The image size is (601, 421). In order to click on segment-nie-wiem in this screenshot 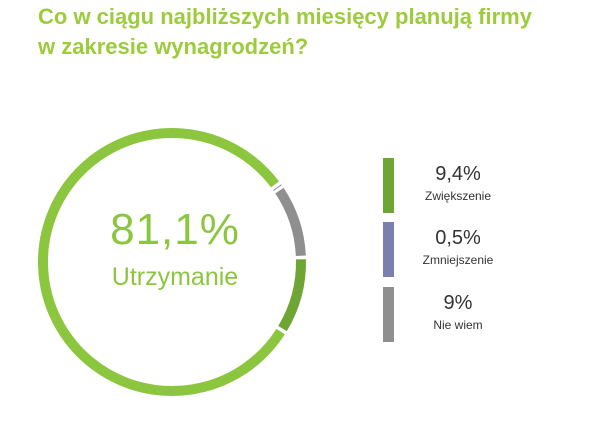, I will do `click(290, 222)`.